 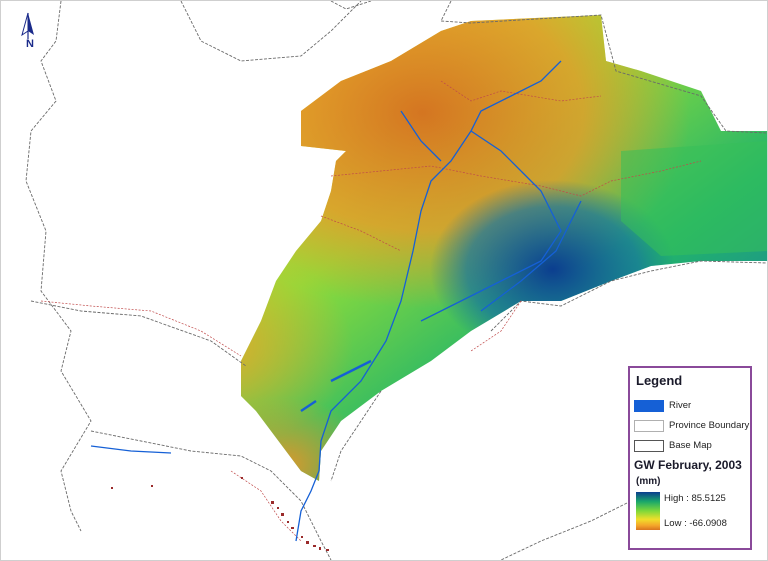 What do you see at coordinates (709, 425) in the screenshot?
I see `legend-label-province-boundary: Province Boundary` at bounding box center [709, 425].